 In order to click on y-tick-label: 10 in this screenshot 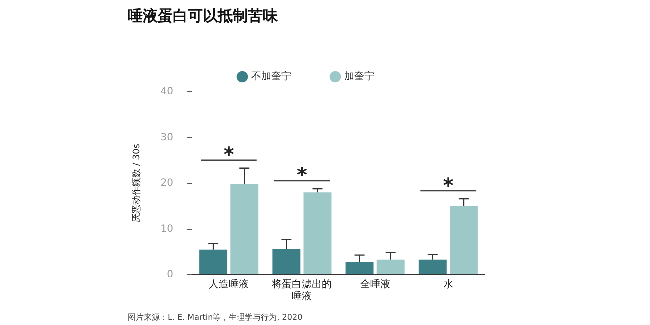, I will do `click(167, 229)`.